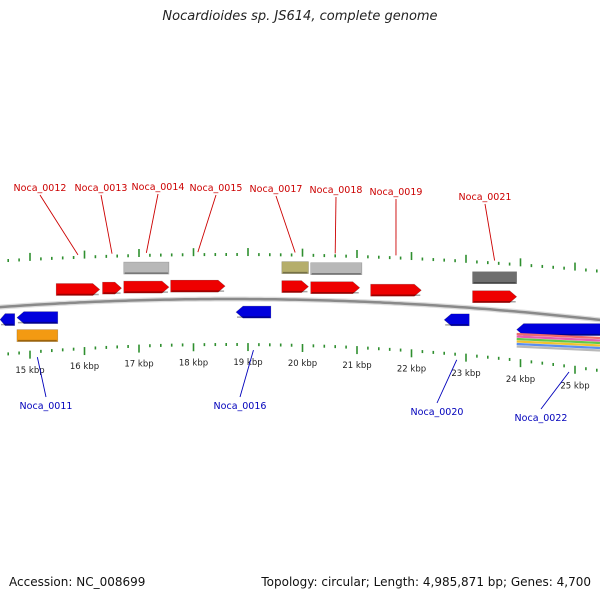 This screenshot has height=600, width=600. Describe the element at coordinates (247, 363) in the screenshot. I see `scale-tick-label: 19 kbp` at that location.